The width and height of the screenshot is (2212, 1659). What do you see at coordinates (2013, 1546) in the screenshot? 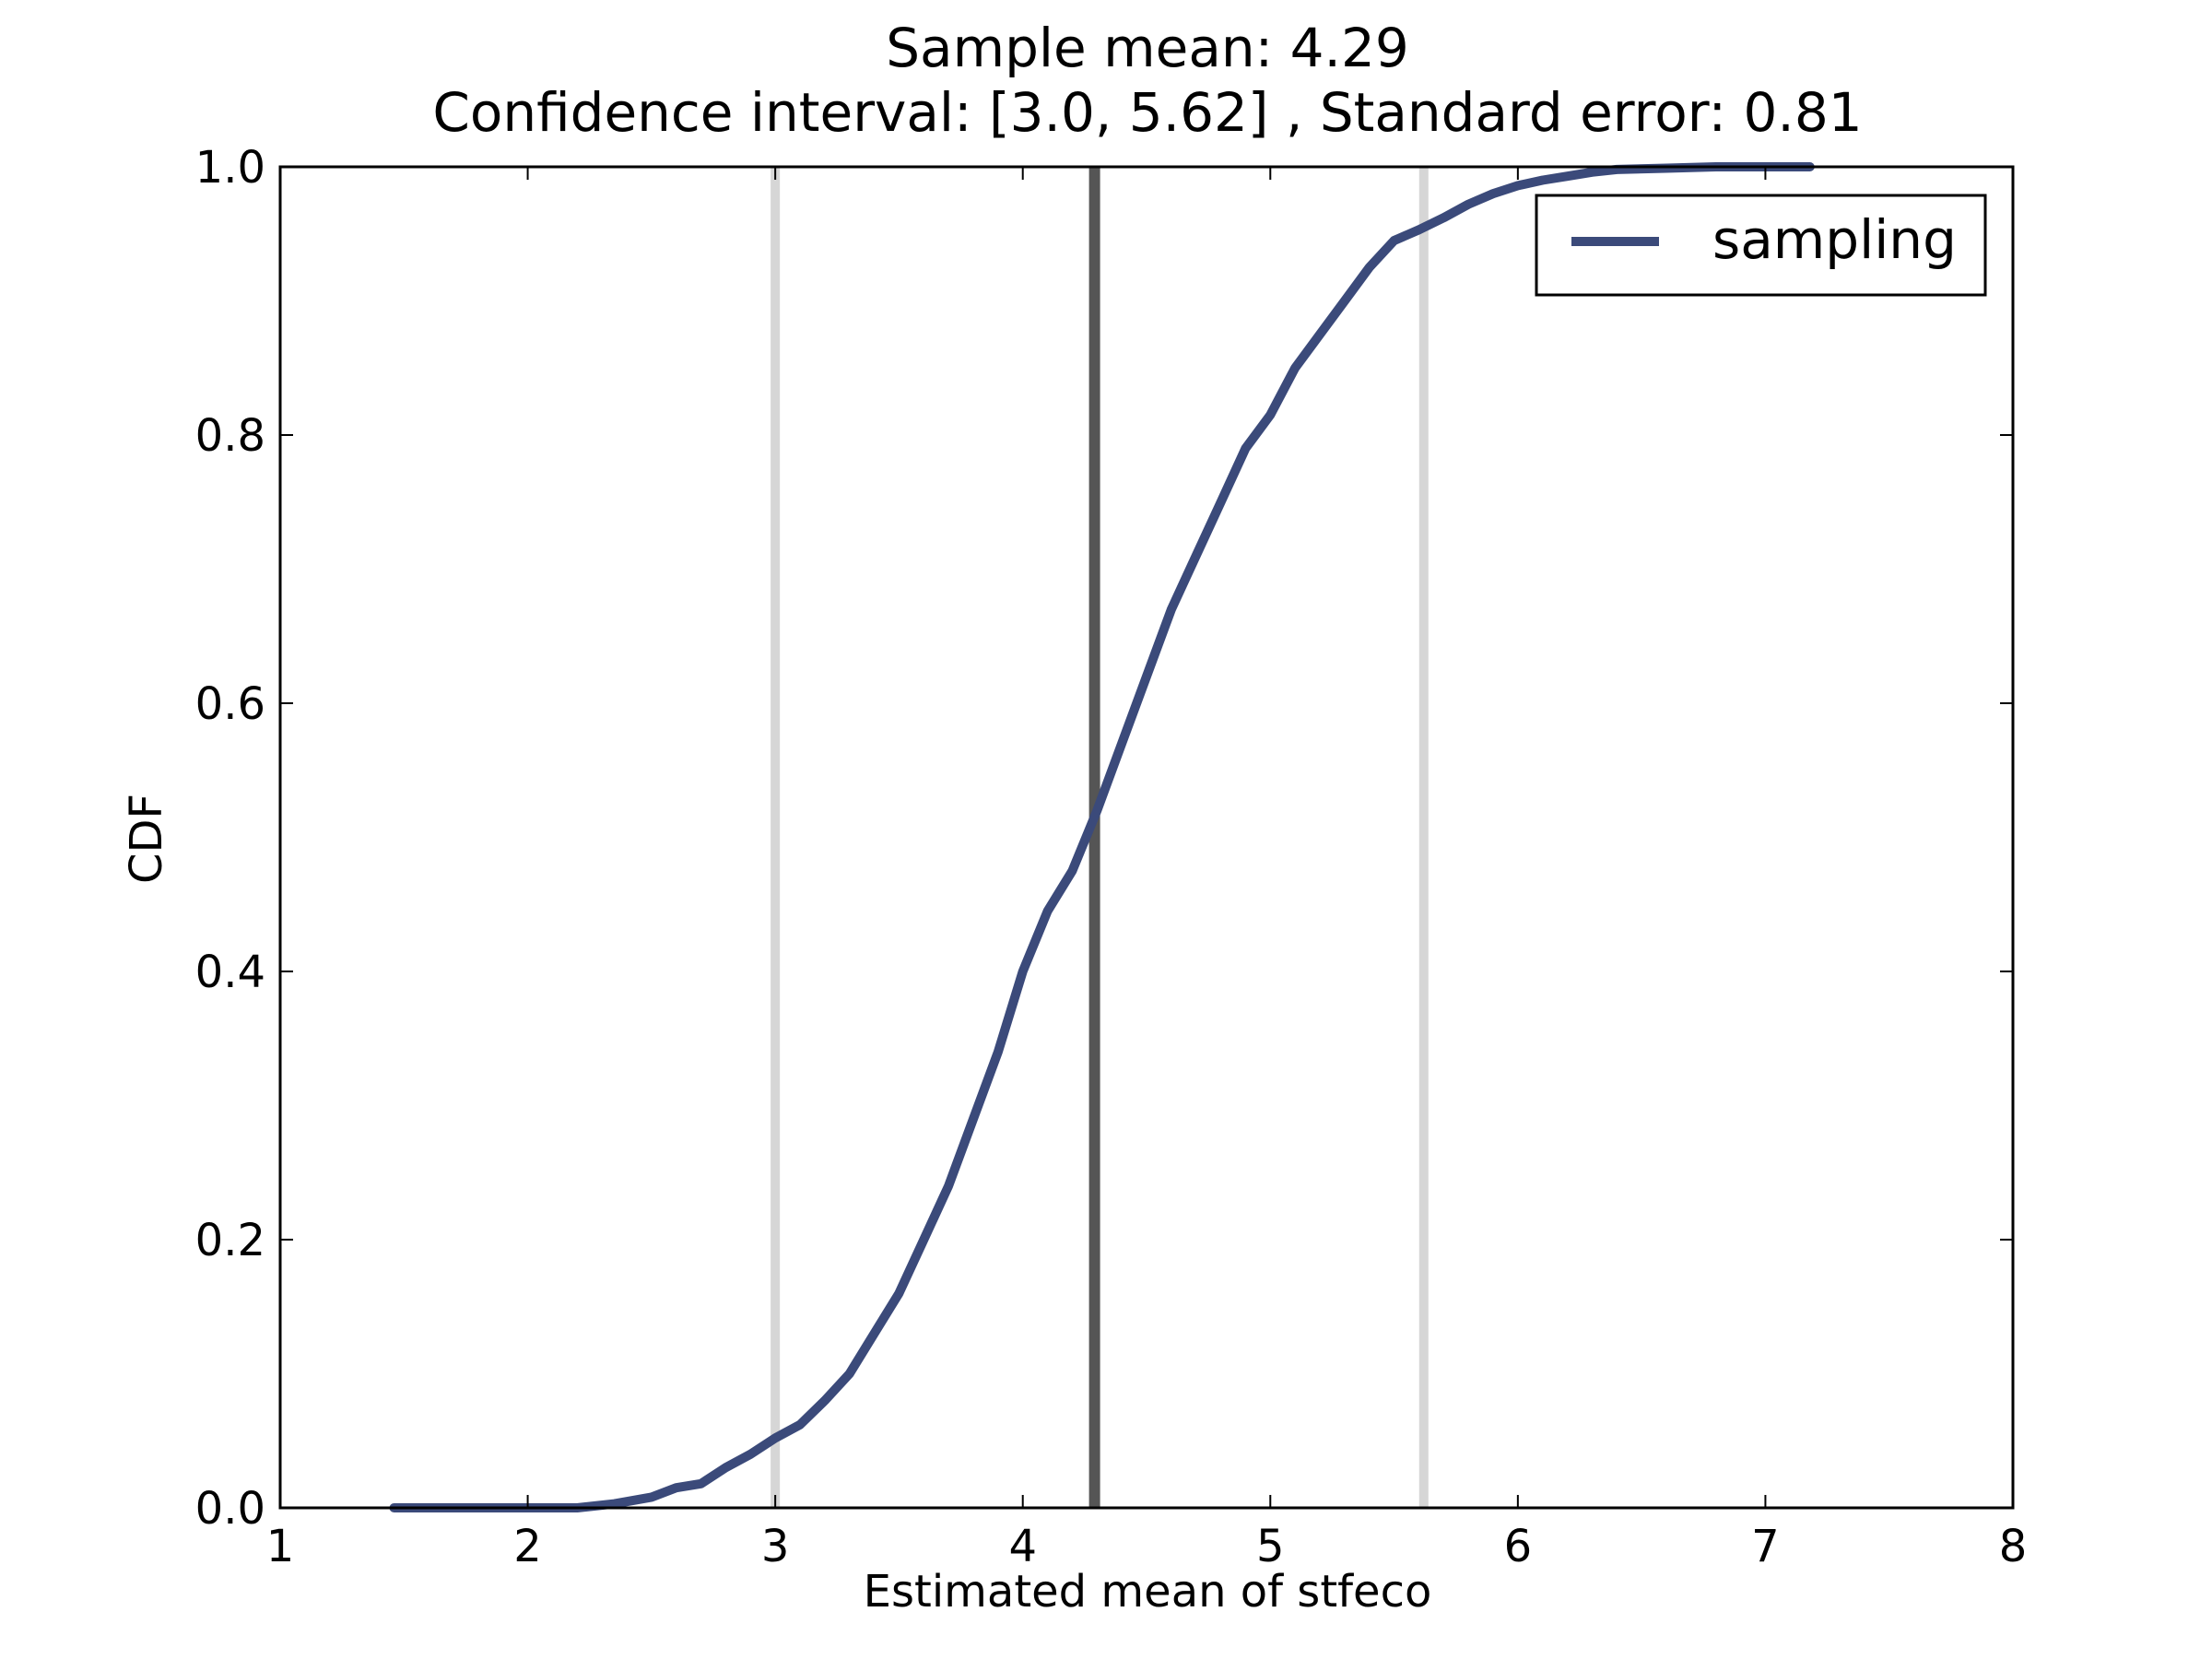
I see `x-tick-label: 8` at bounding box center [2013, 1546].